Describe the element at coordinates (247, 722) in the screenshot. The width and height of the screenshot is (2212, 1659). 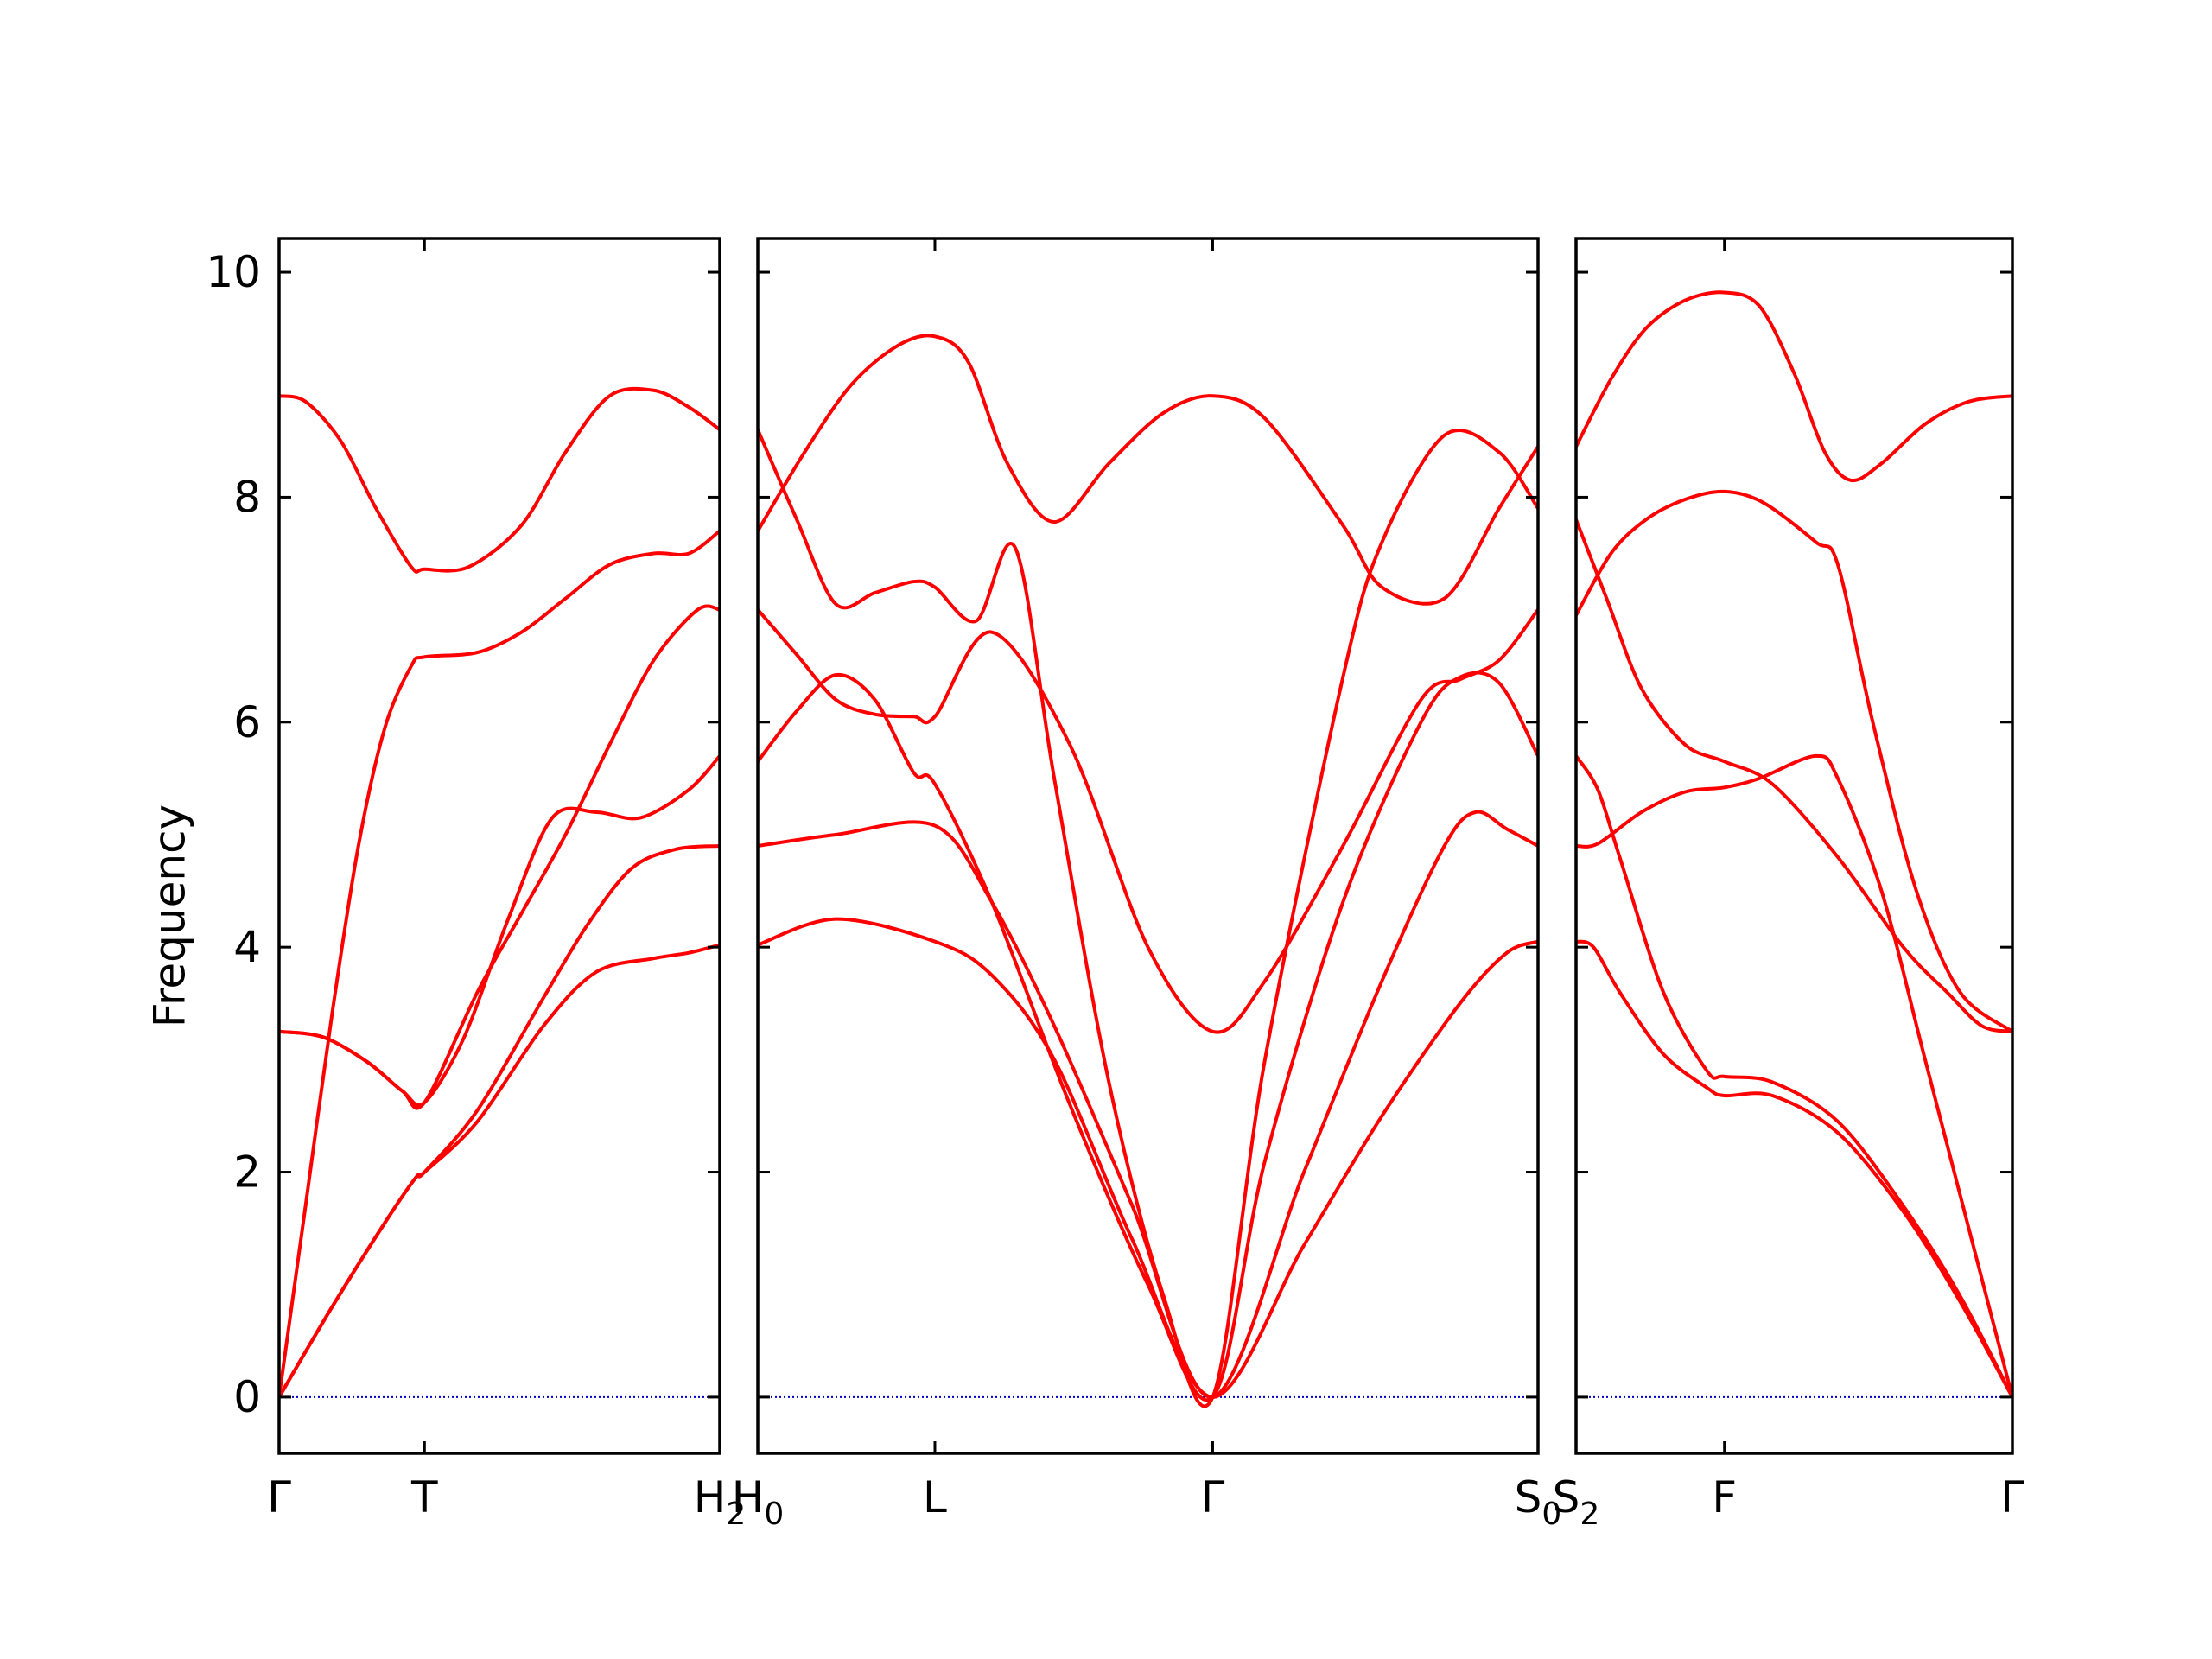
I see `y-tick-label: 6` at that location.